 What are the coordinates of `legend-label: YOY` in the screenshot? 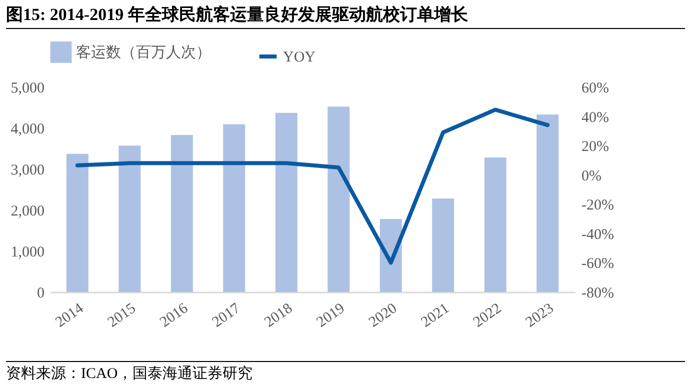 It's located at (299, 58).